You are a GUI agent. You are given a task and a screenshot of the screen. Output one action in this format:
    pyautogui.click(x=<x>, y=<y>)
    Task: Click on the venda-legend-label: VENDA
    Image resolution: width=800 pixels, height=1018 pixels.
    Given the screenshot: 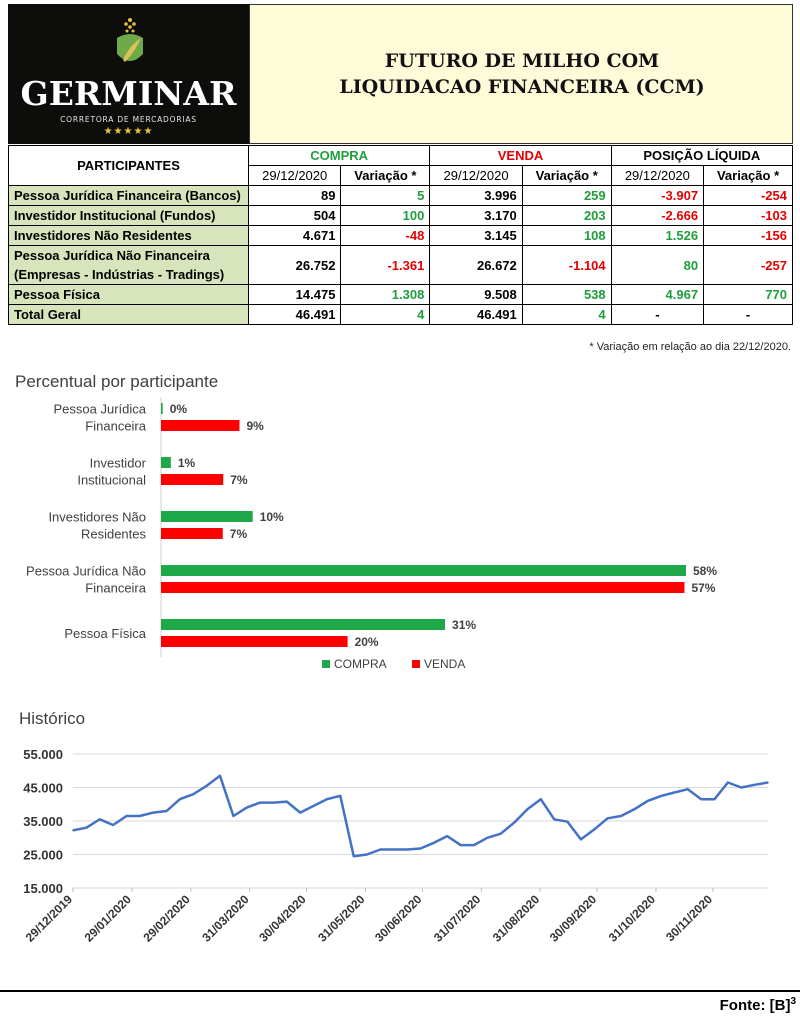 What is the action you would take?
    pyautogui.click(x=444, y=664)
    